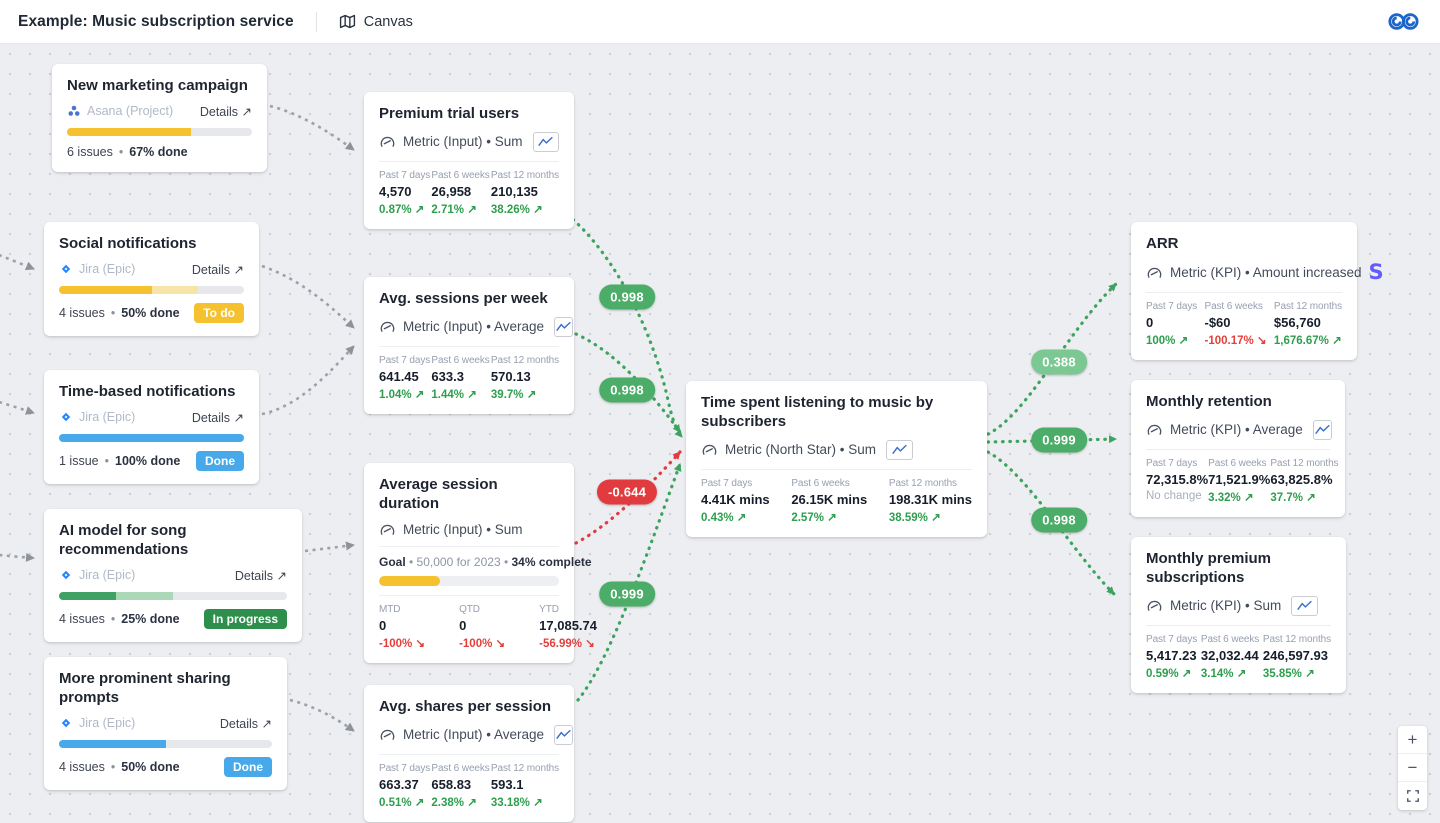 This screenshot has height=823, width=1440. What do you see at coordinates (150, 766) in the screenshot?
I see `percent-done: 50% done` at bounding box center [150, 766].